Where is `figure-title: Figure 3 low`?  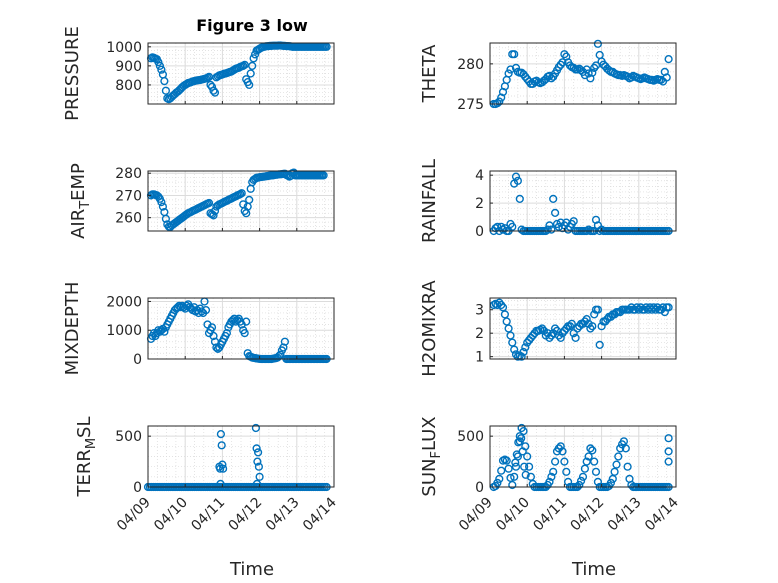 figure-title: Figure 3 low is located at coordinates (252, 25).